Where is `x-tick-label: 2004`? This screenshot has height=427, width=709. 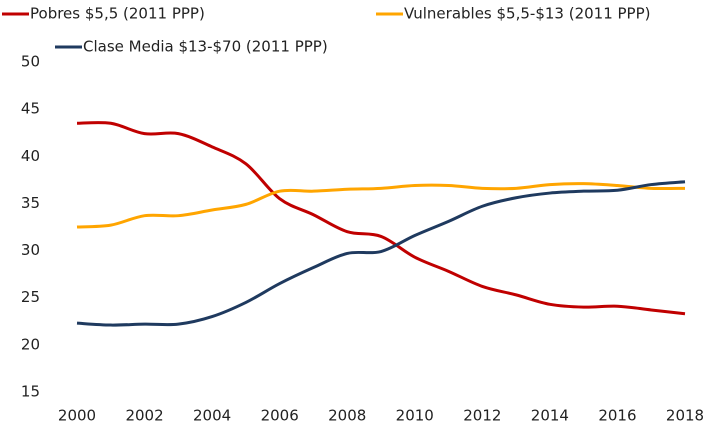 x-tick-label: 2004 is located at coordinates (212, 416).